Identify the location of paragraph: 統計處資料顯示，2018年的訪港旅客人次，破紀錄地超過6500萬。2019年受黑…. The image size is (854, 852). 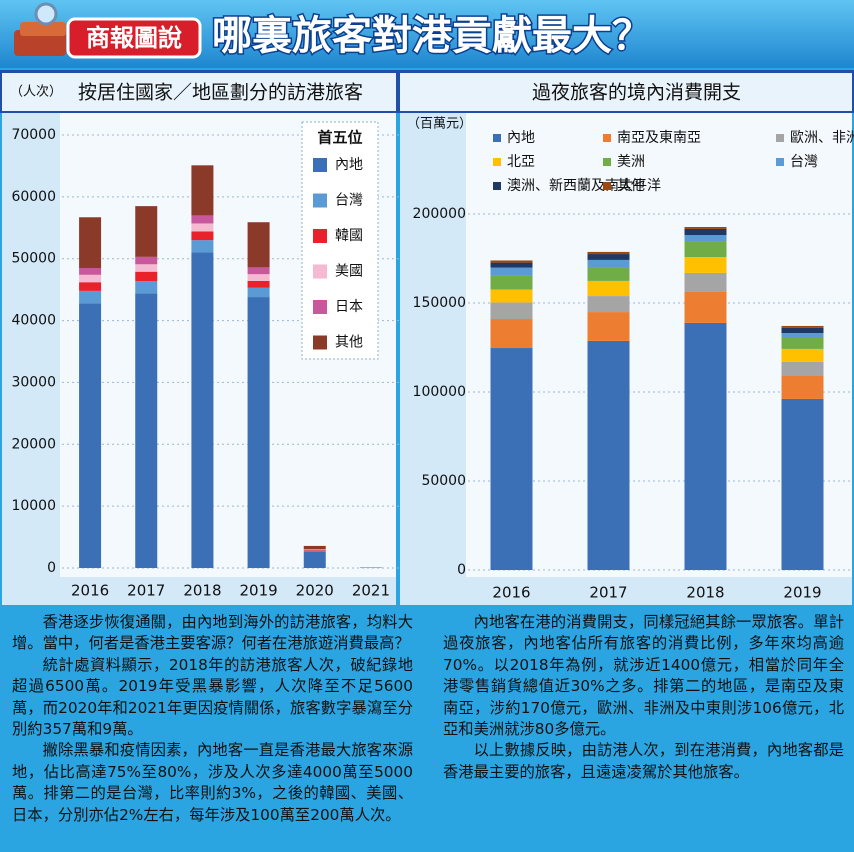
(212, 697).